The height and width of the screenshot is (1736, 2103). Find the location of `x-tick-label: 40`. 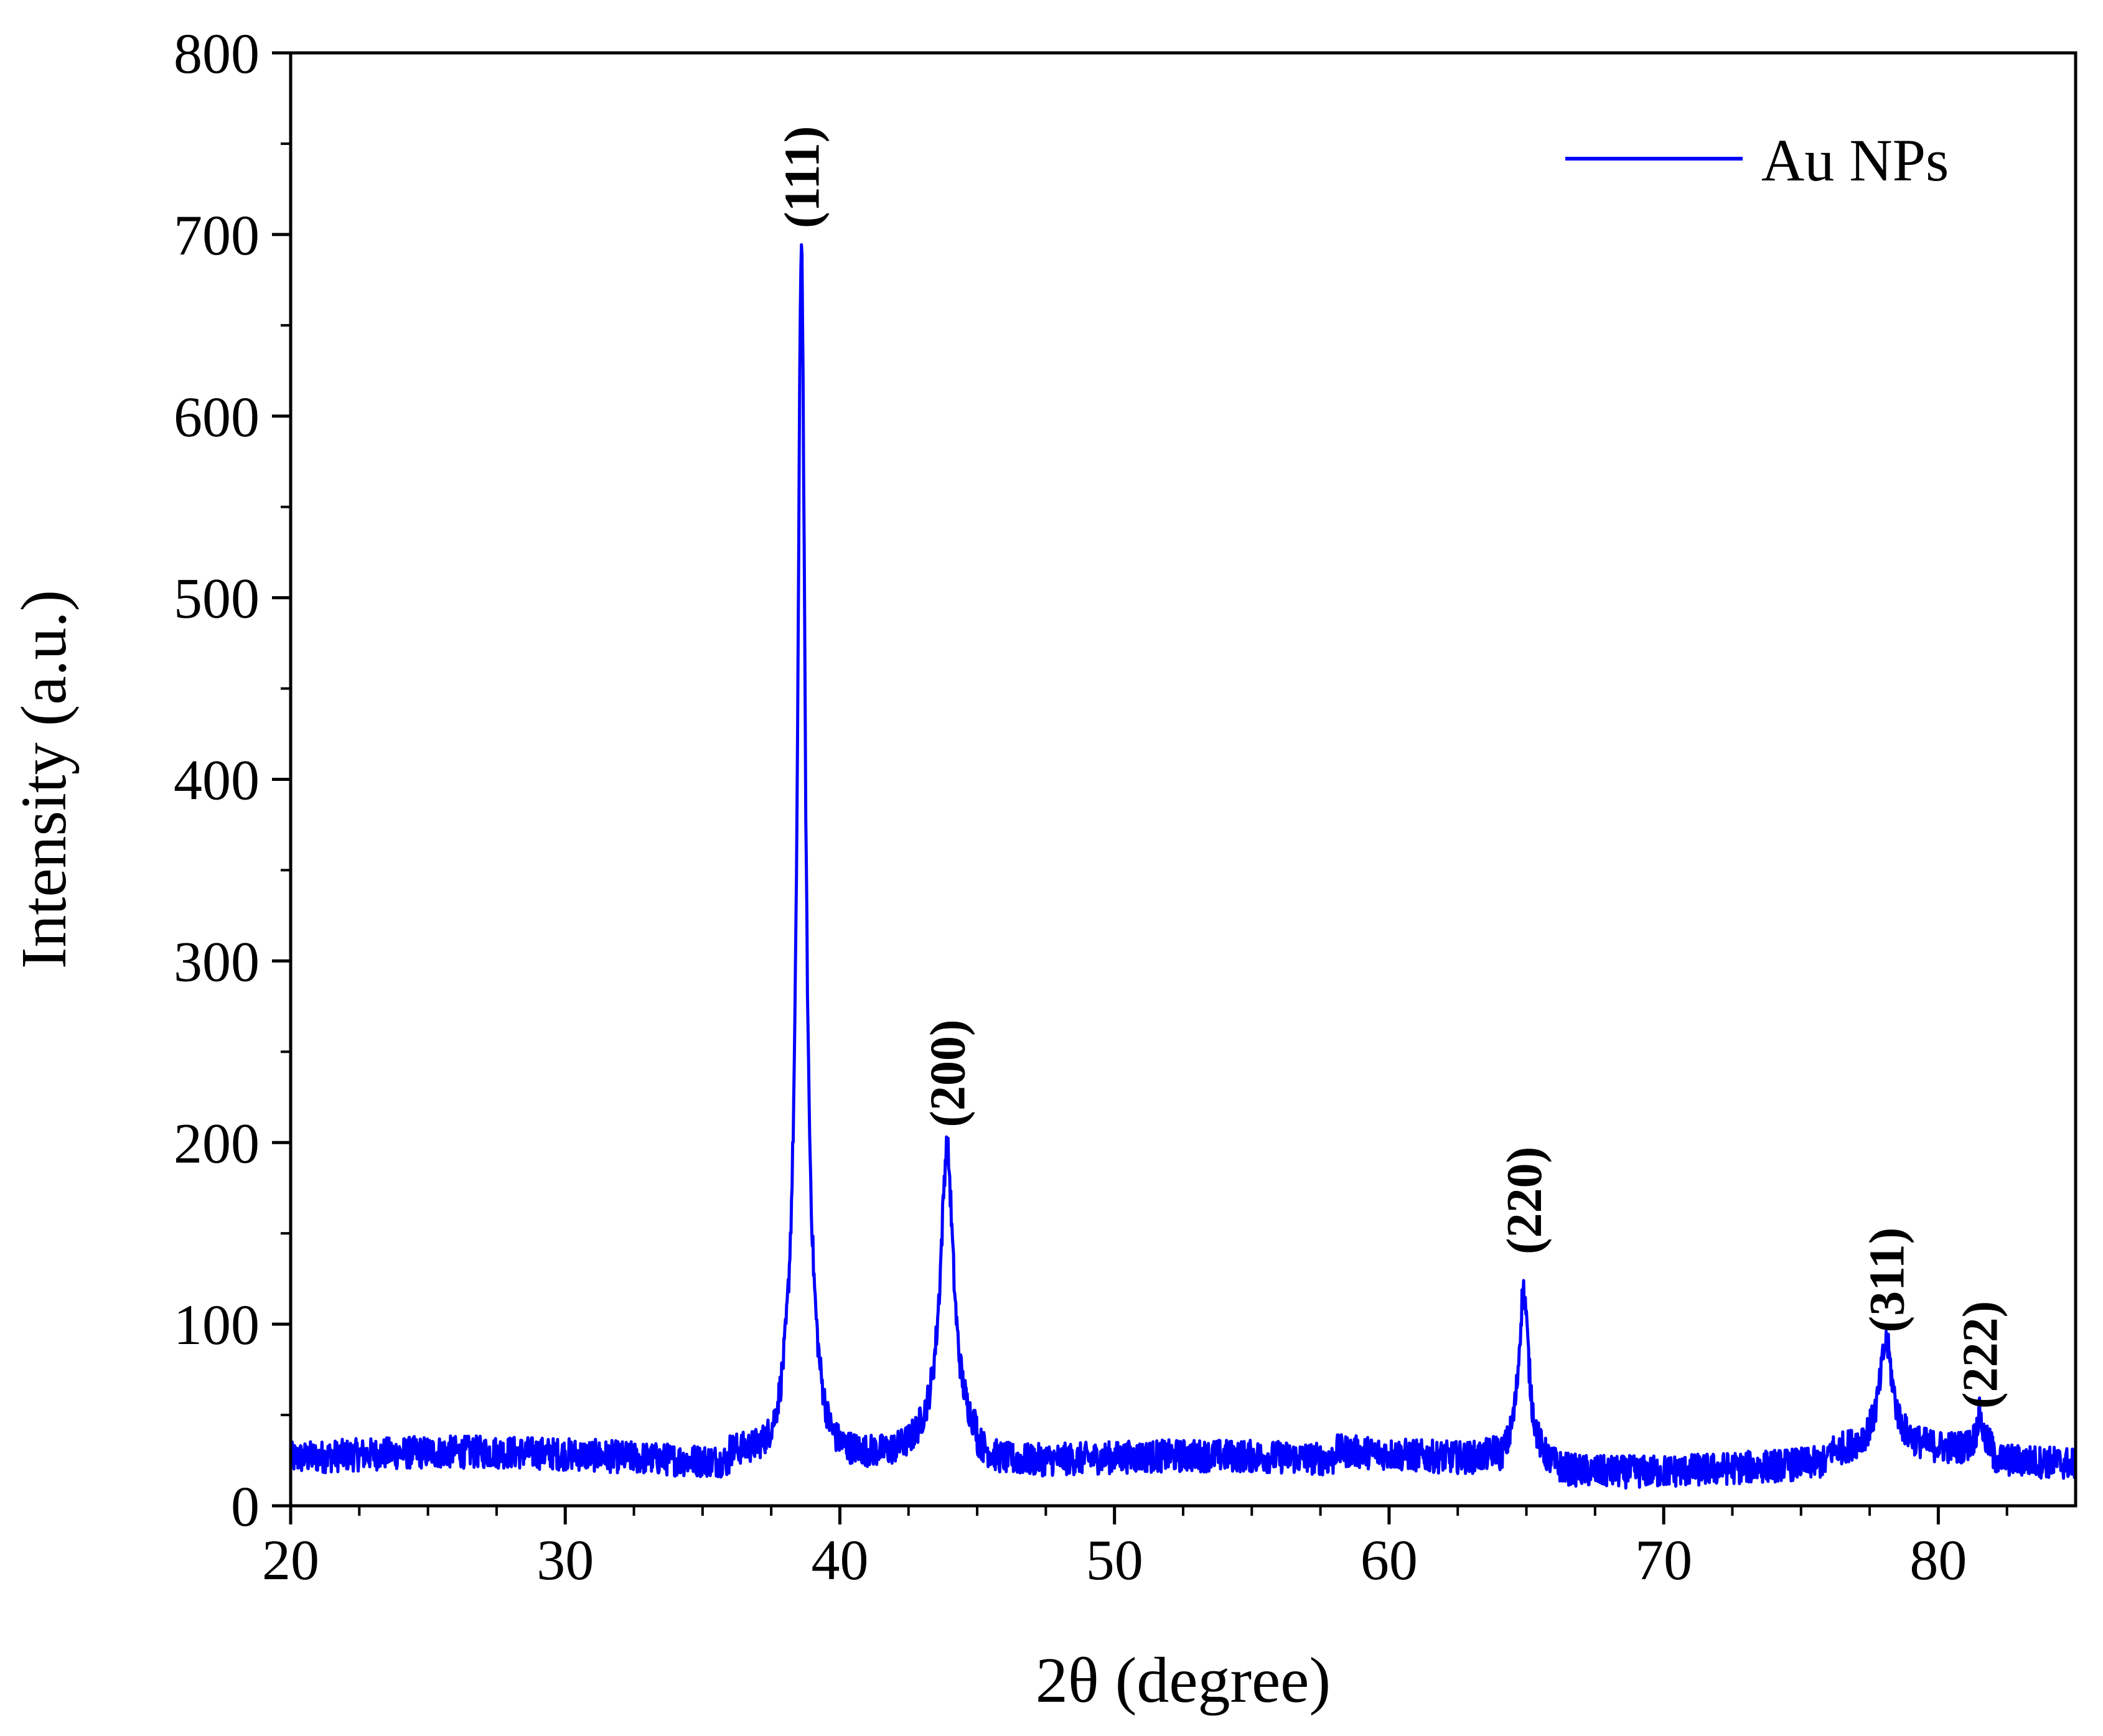

x-tick-label: 40 is located at coordinates (839, 1560).